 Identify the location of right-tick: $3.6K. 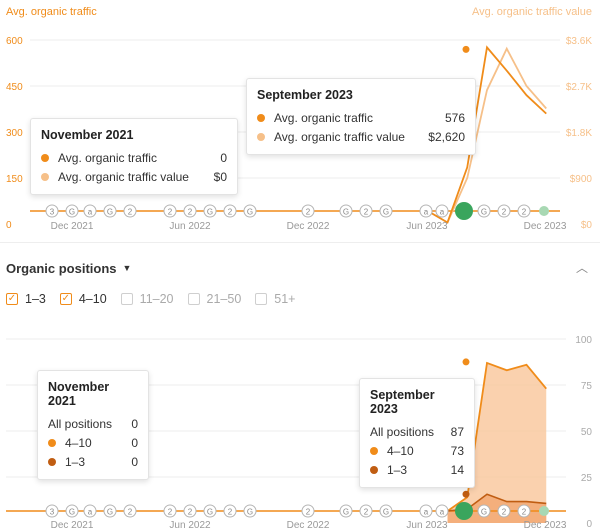
(579, 41).